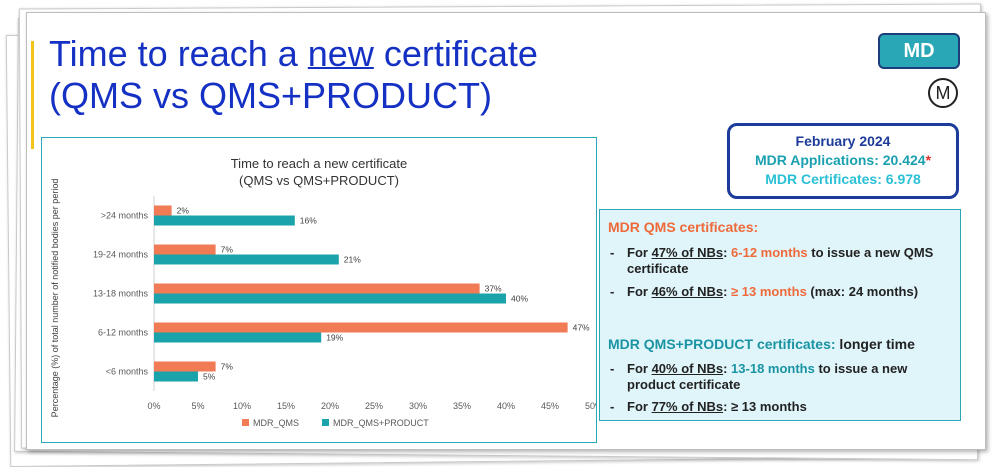  I want to click on category-label: 13-18 months, so click(121, 294).